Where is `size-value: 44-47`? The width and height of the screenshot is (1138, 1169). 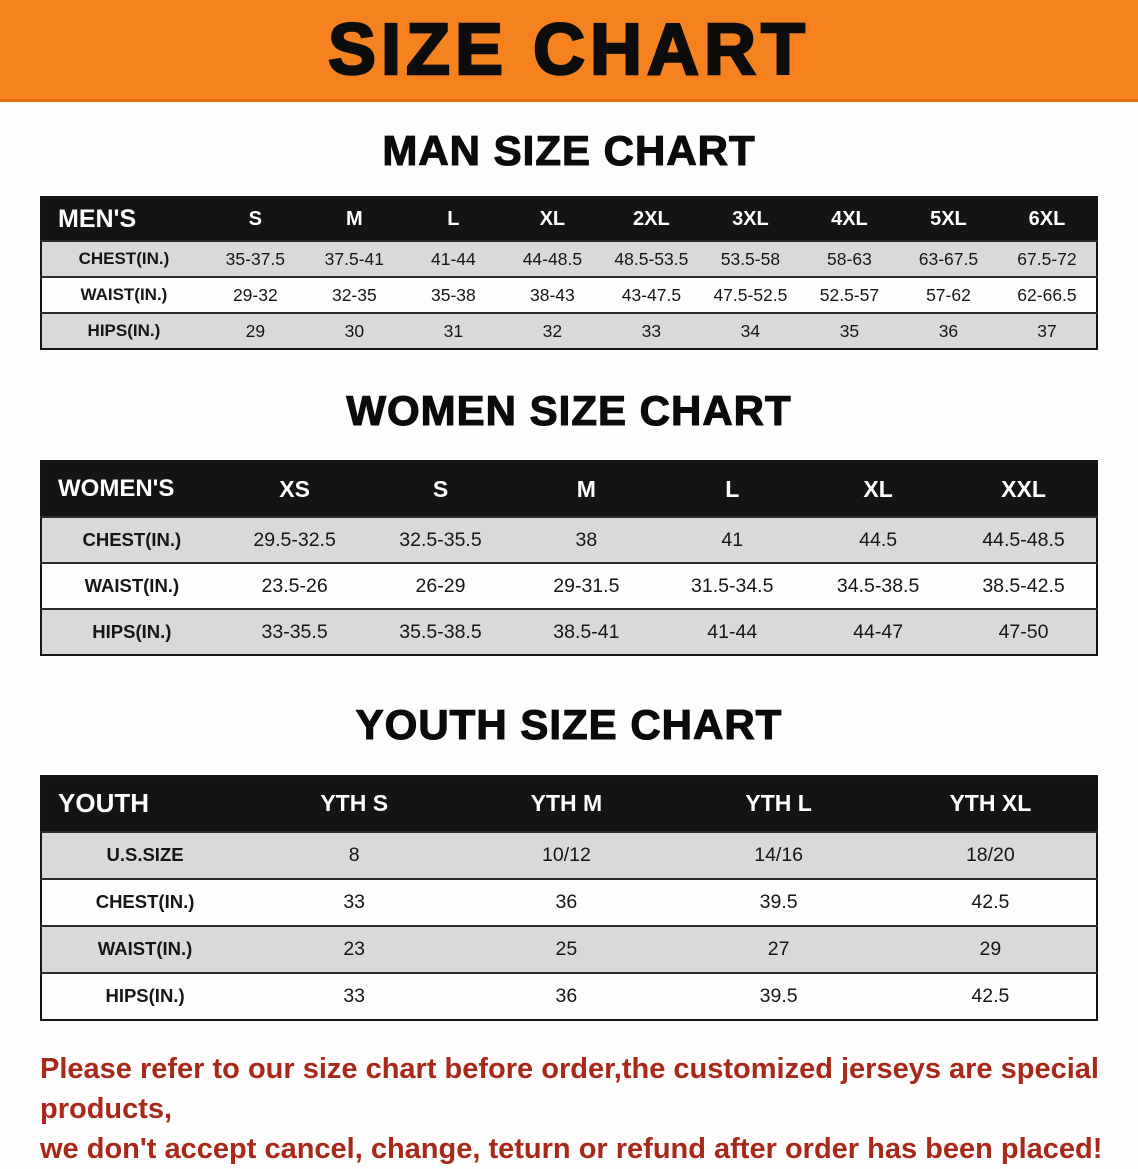
size-value: 44-47 is located at coordinates (878, 632).